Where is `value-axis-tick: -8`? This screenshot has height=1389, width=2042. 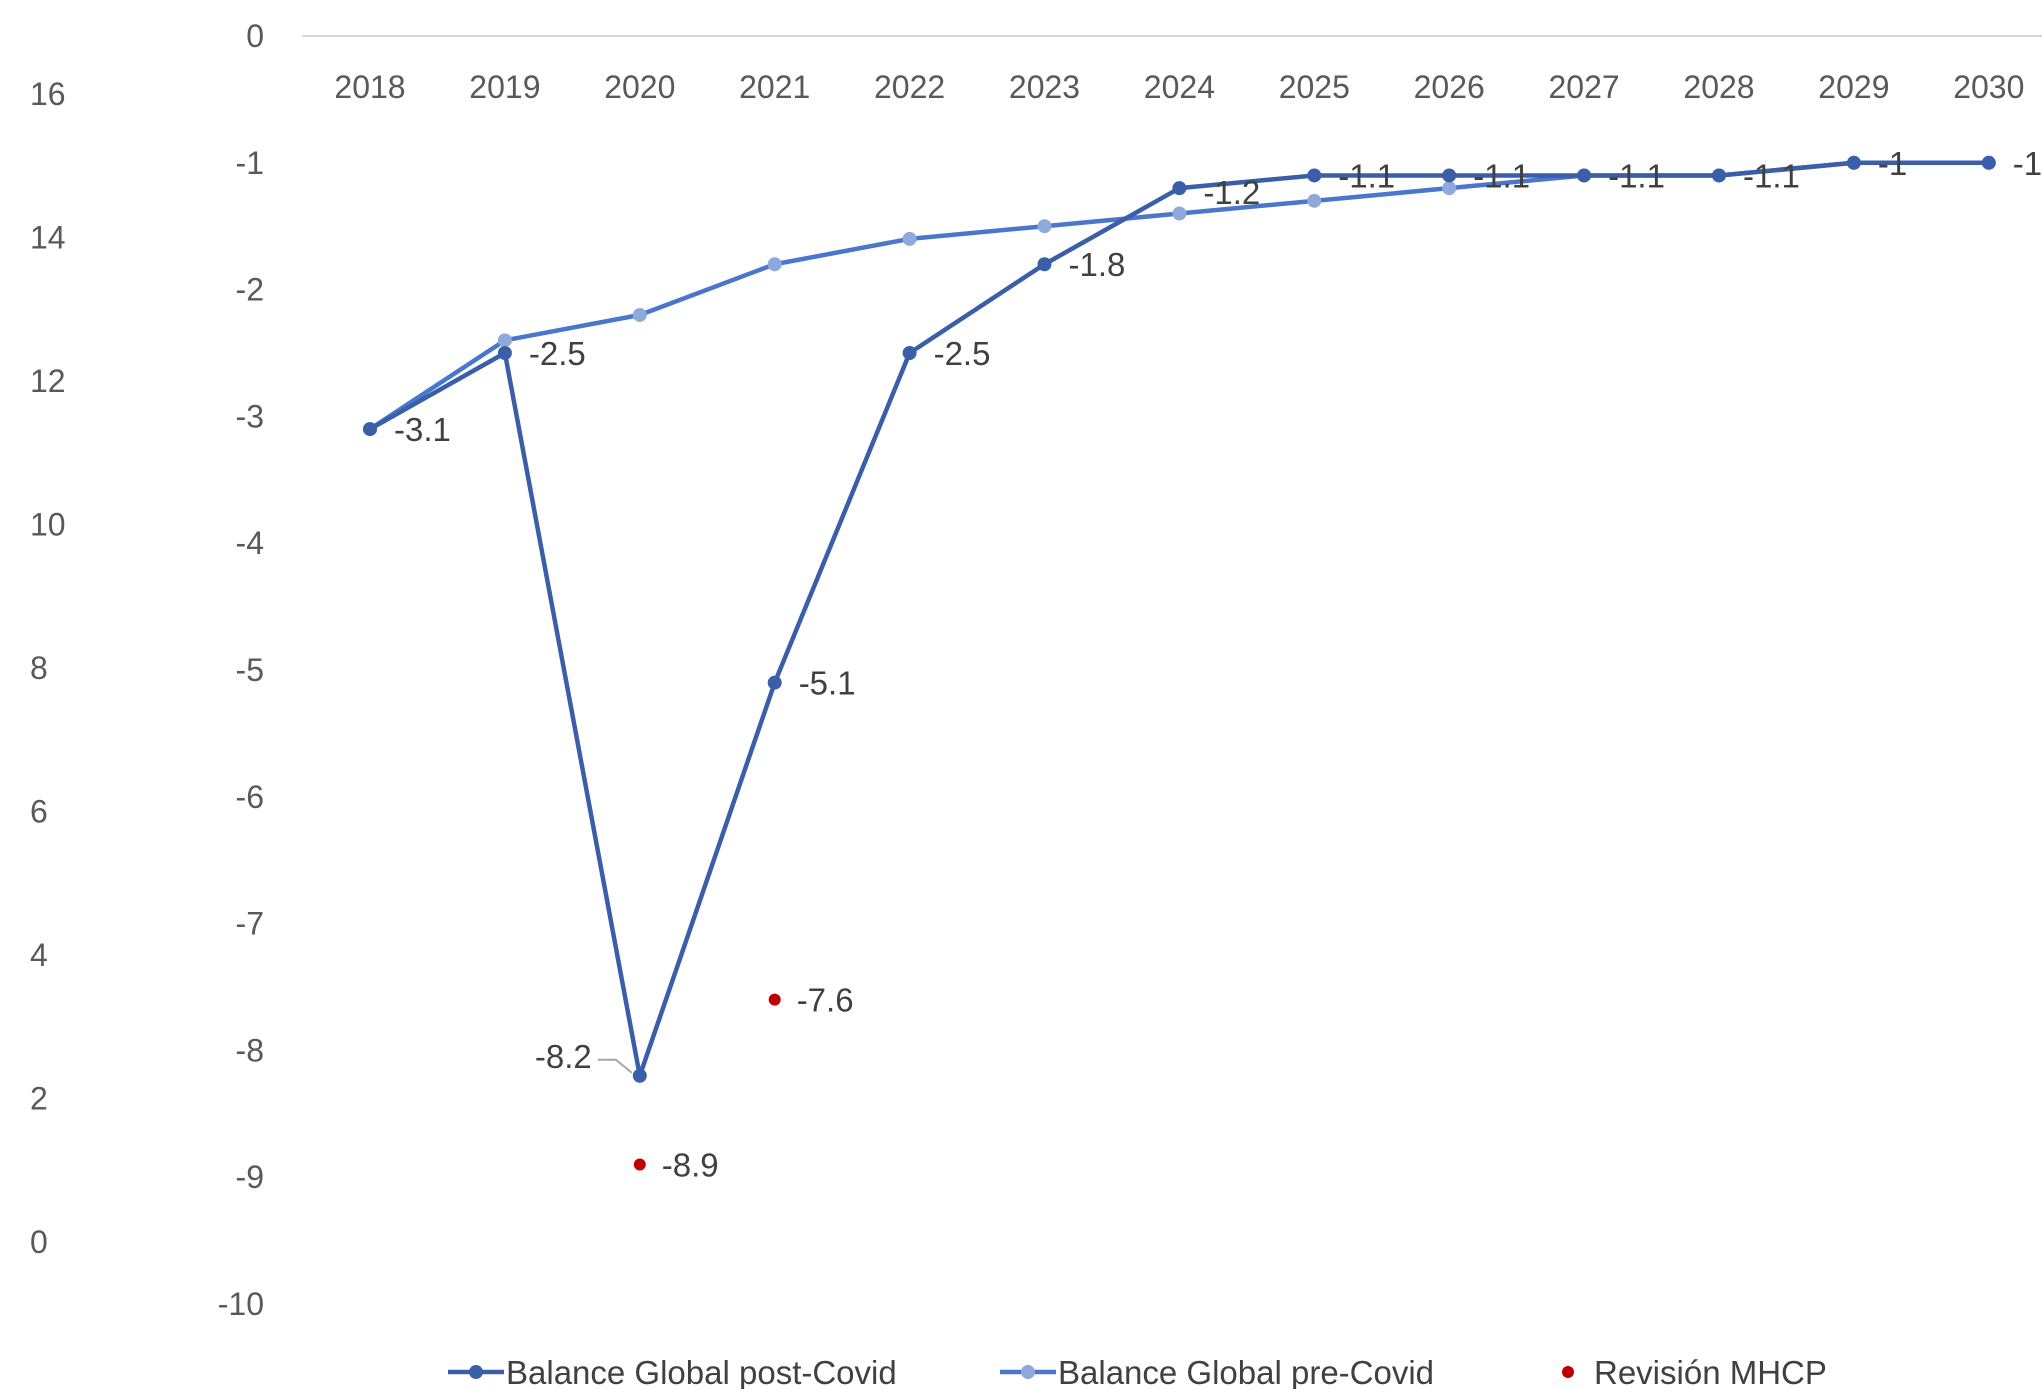 value-axis-tick: -8 is located at coordinates (250, 1050).